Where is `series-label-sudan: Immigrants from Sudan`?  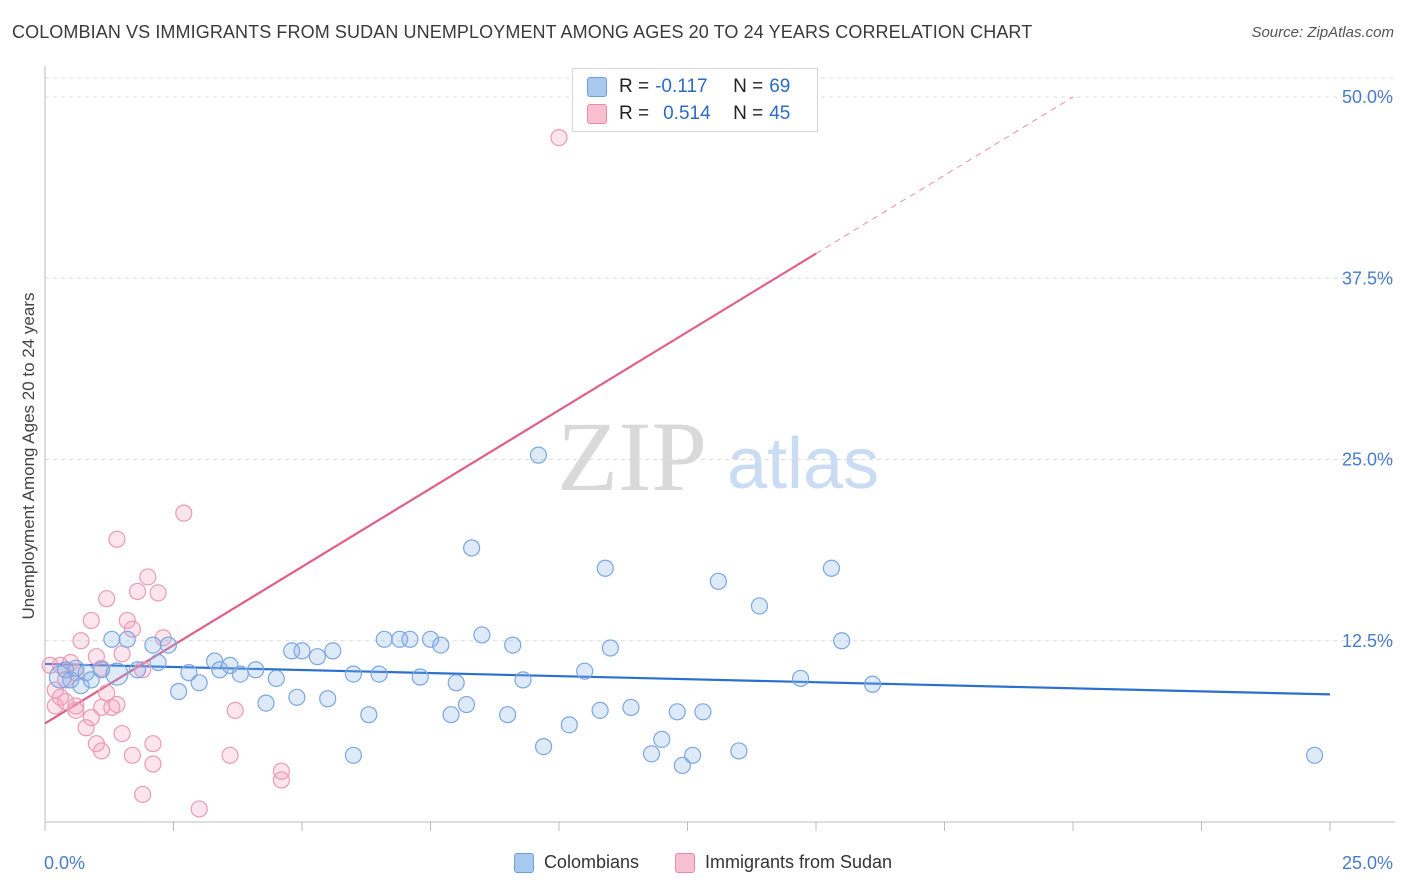 series-label-sudan: Immigrants from Sudan is located at coordinates (798, 862).